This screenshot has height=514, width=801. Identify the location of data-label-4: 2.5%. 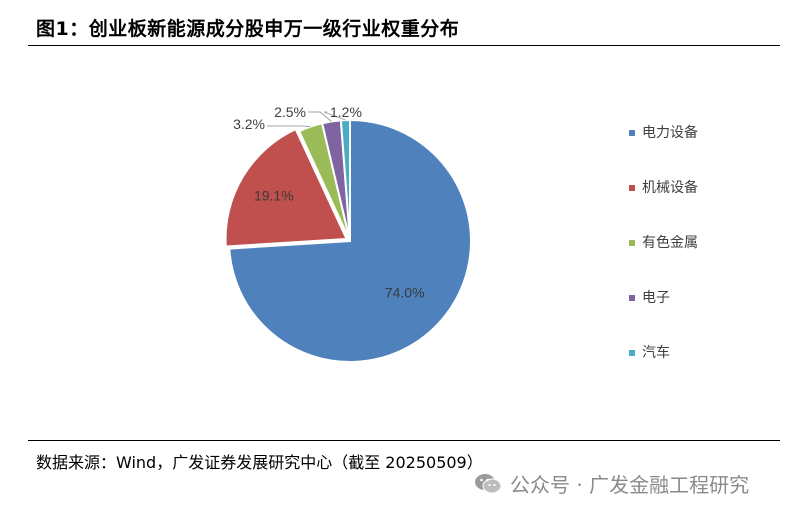
(290, 112).